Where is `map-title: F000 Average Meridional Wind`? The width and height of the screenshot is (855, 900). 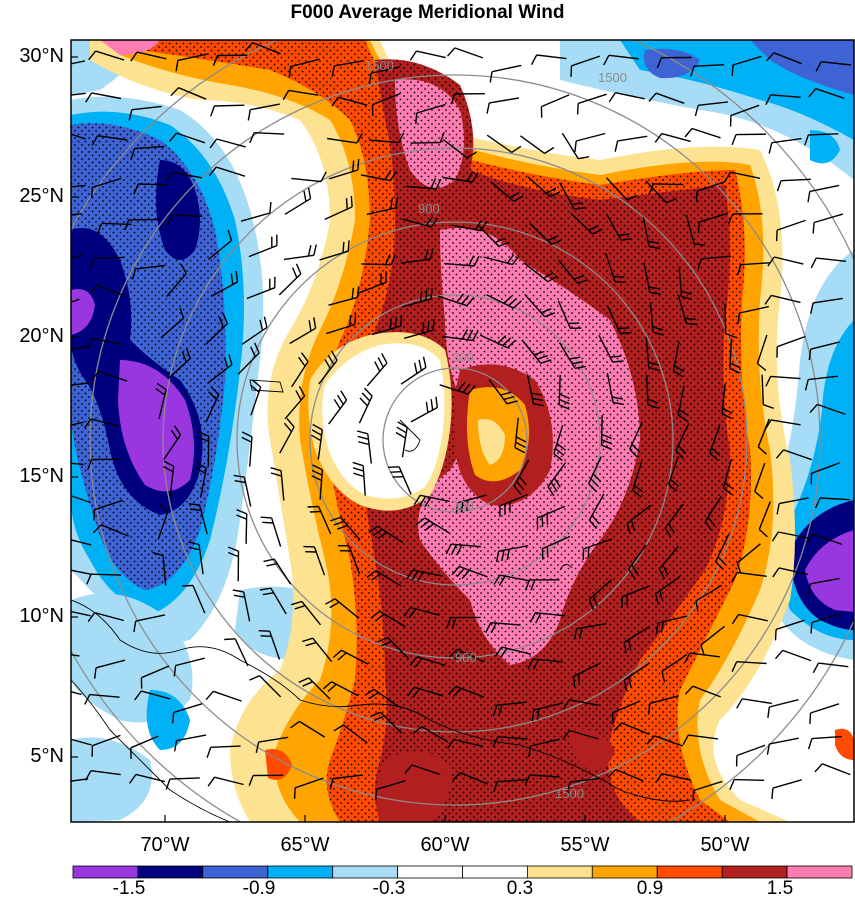 map-title: F000 Average Meridional Wind is located at coordinates (427, 12).